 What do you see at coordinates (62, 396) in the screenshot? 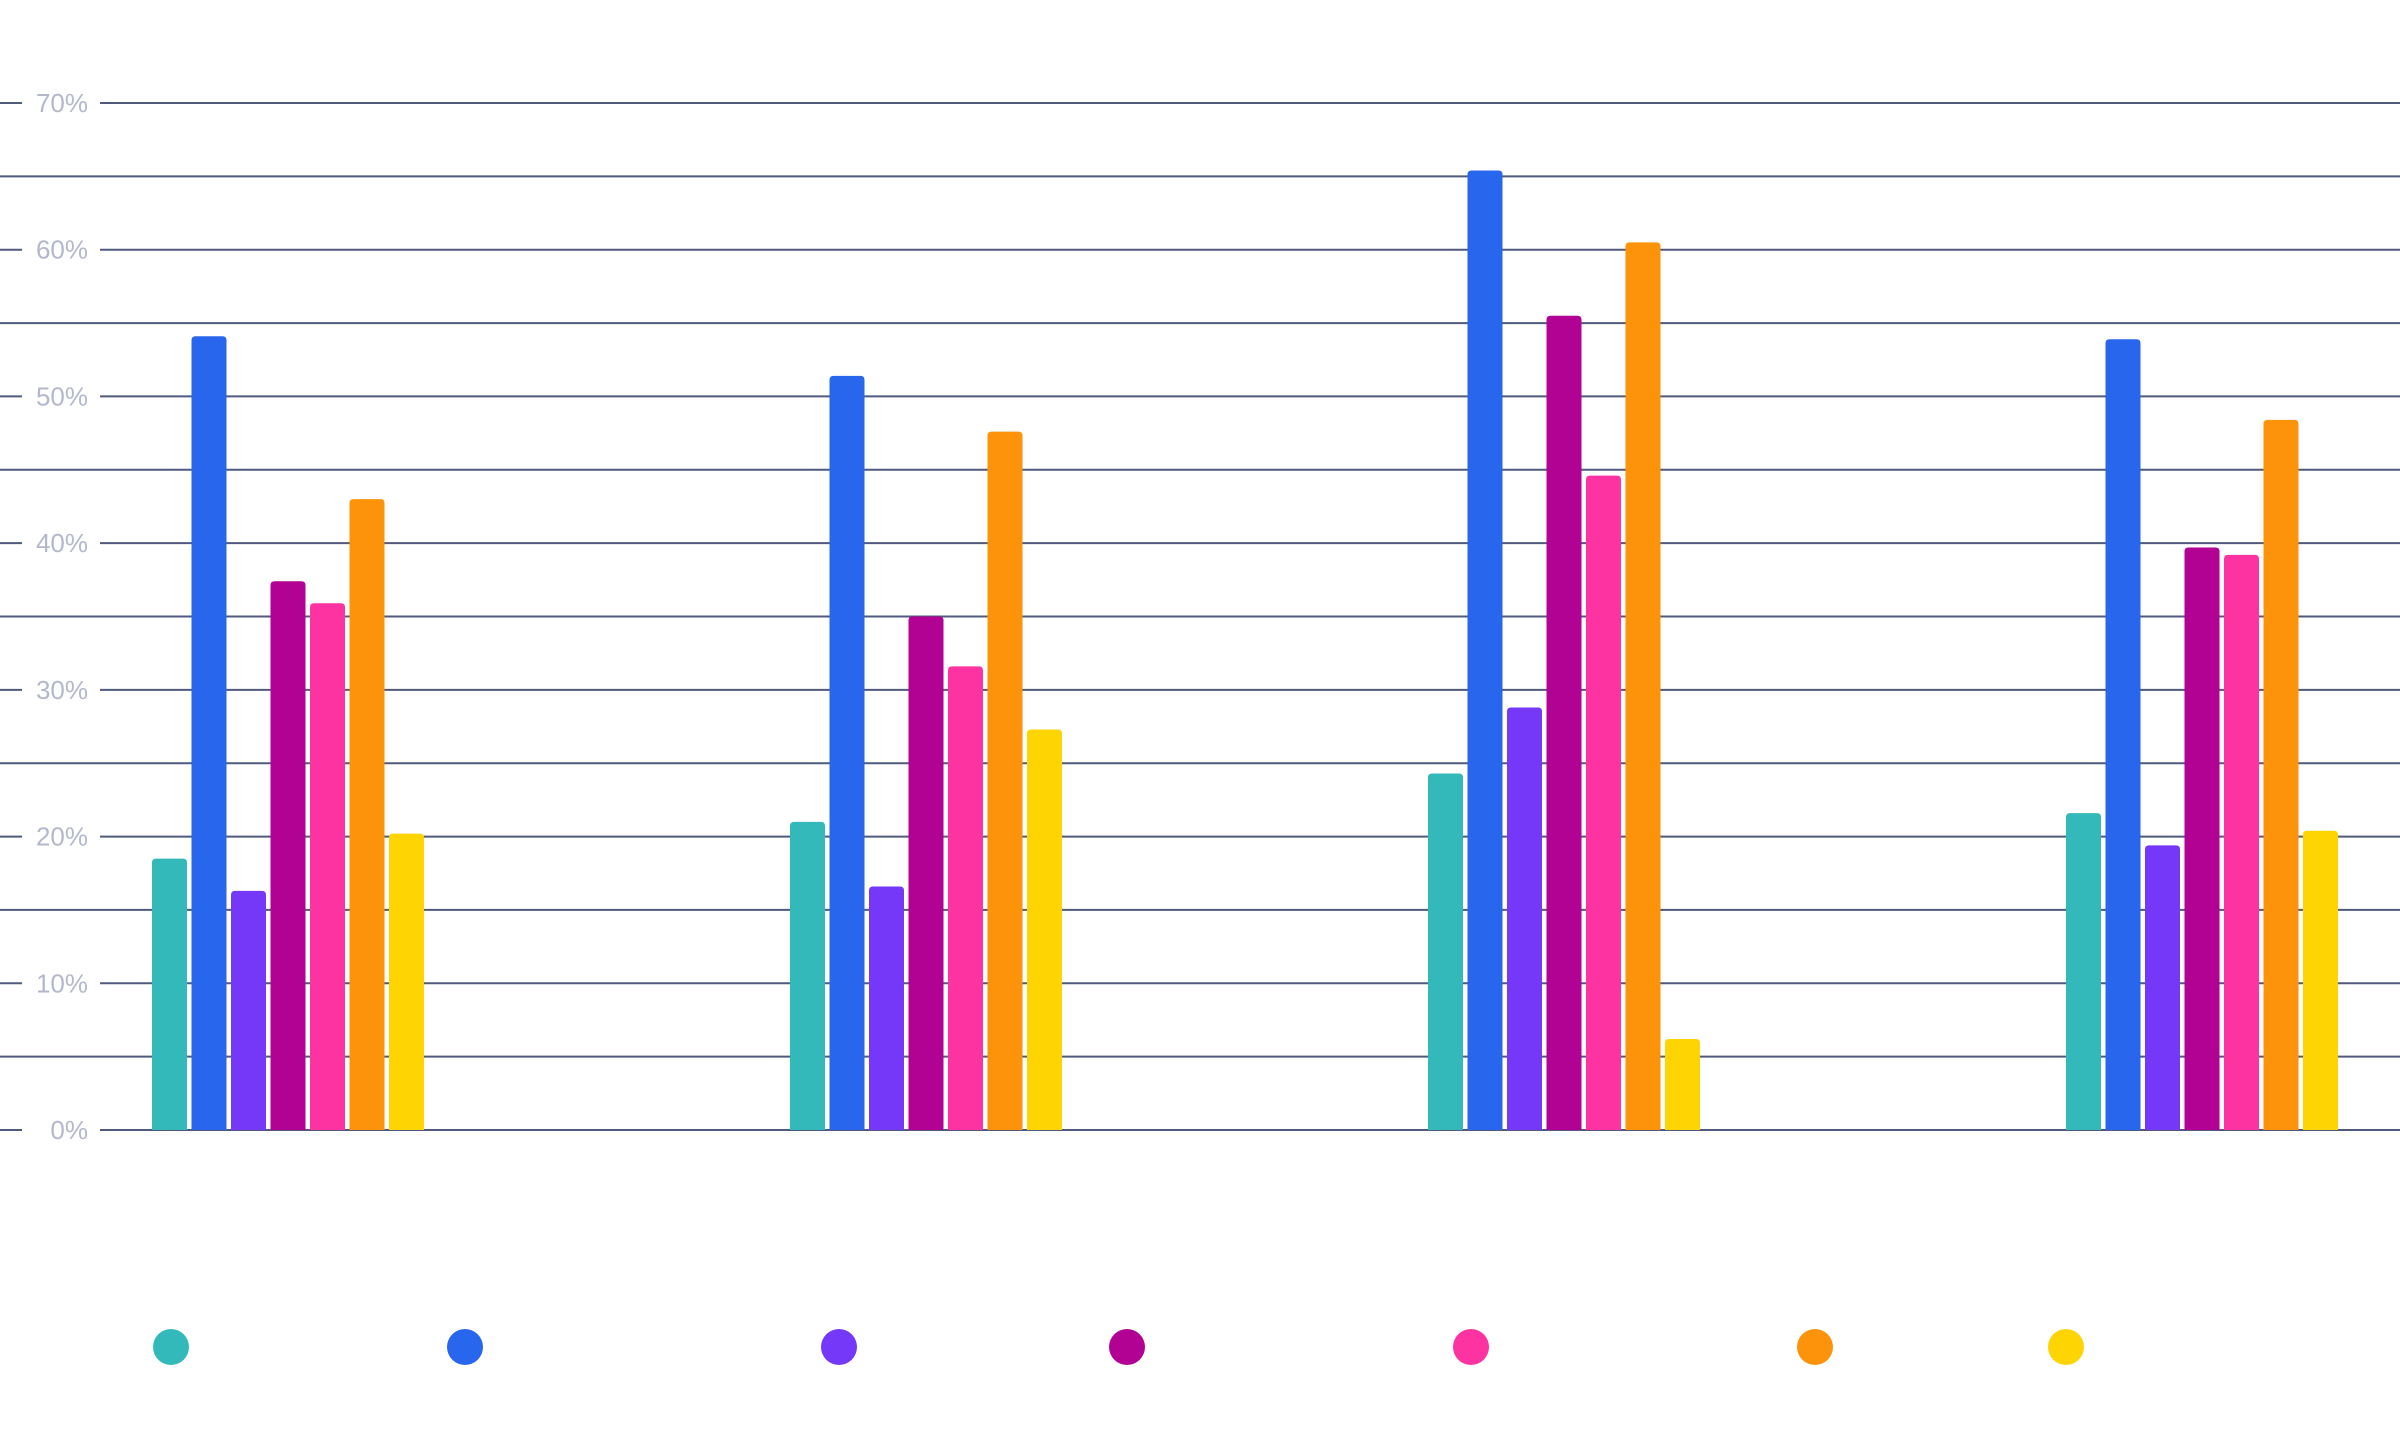
I see `y-tick-label: 50%` at bounding box center [62, 396].